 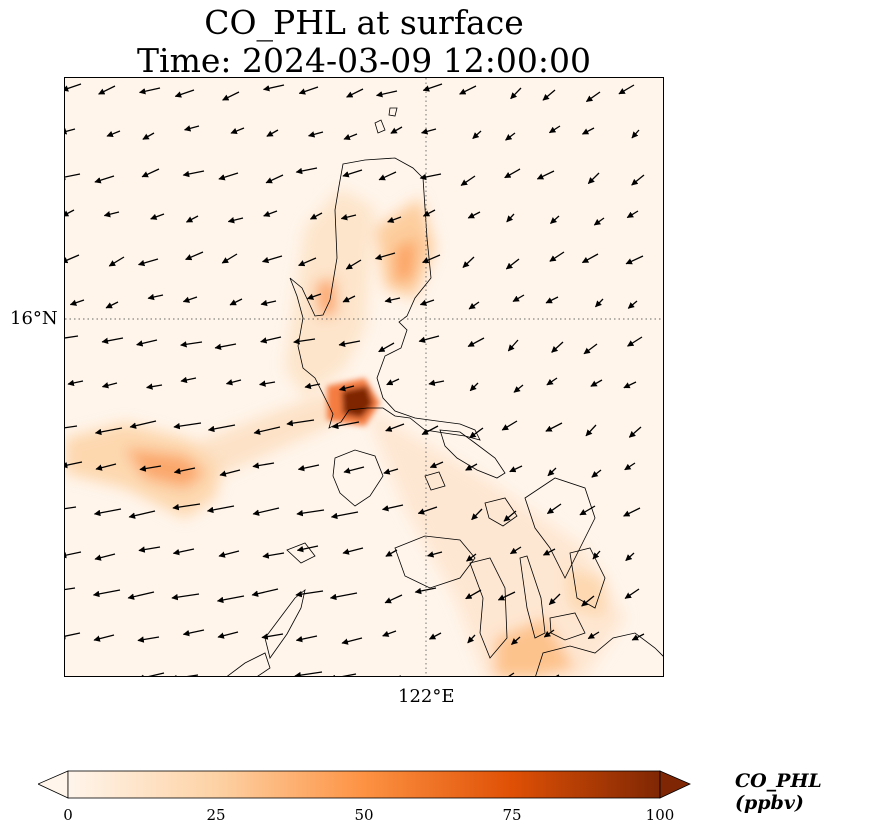 What do you see at coordinates (326, 298) in the screenshot?
I see `co-plume-lingayen` at bounding box center [326, 298].